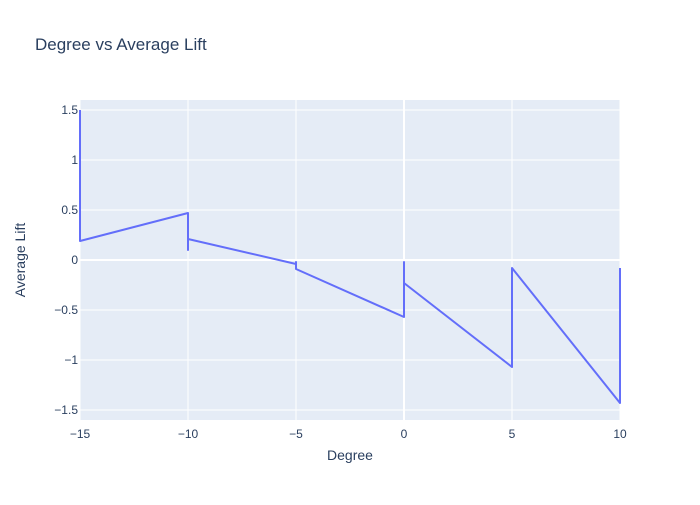 The image size is (700, 505). I want to click on x-tick-label: 10, so click(620, 434).